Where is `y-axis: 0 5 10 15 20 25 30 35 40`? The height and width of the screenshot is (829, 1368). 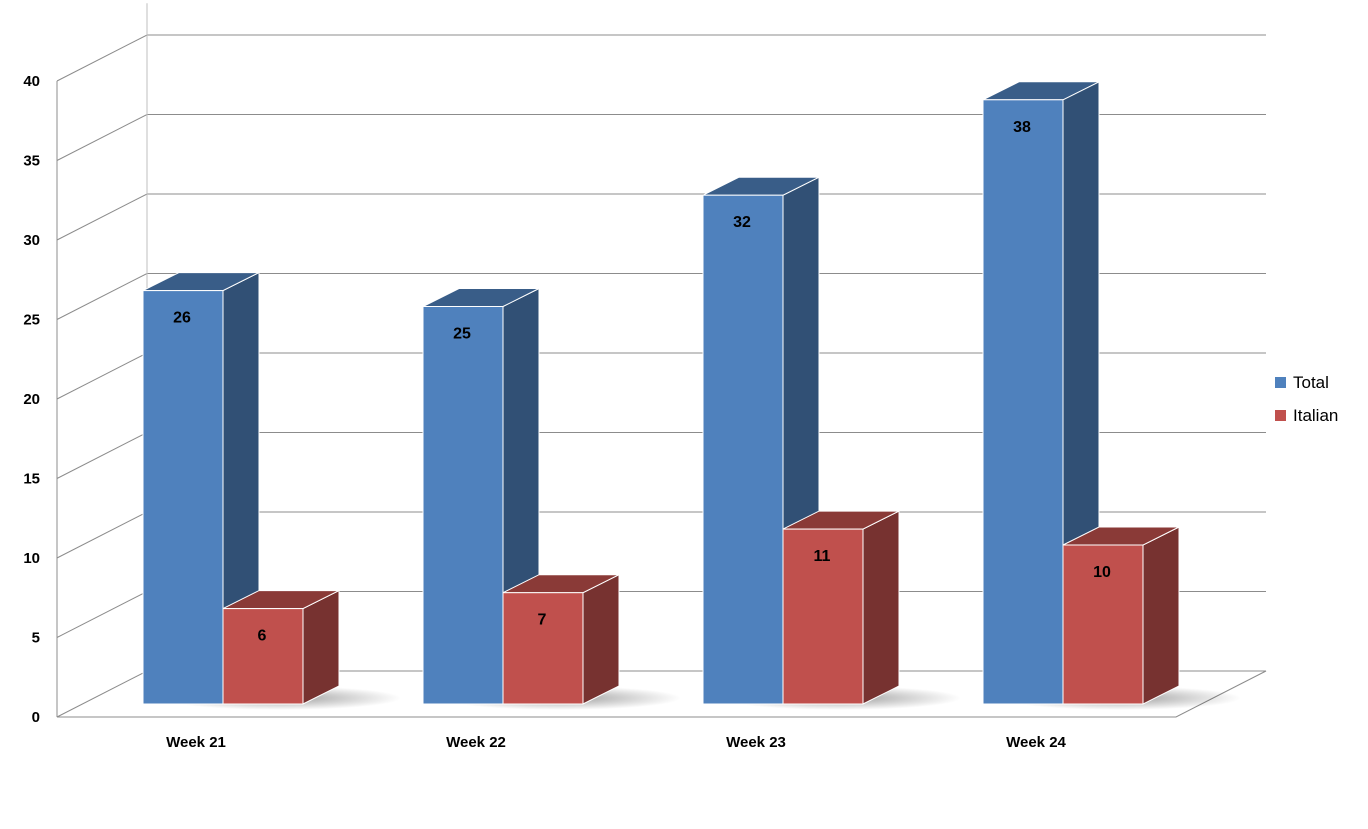 y-axis: 0 5 10 15 20 25 30 35 40 is located at coordinates (40, 399).